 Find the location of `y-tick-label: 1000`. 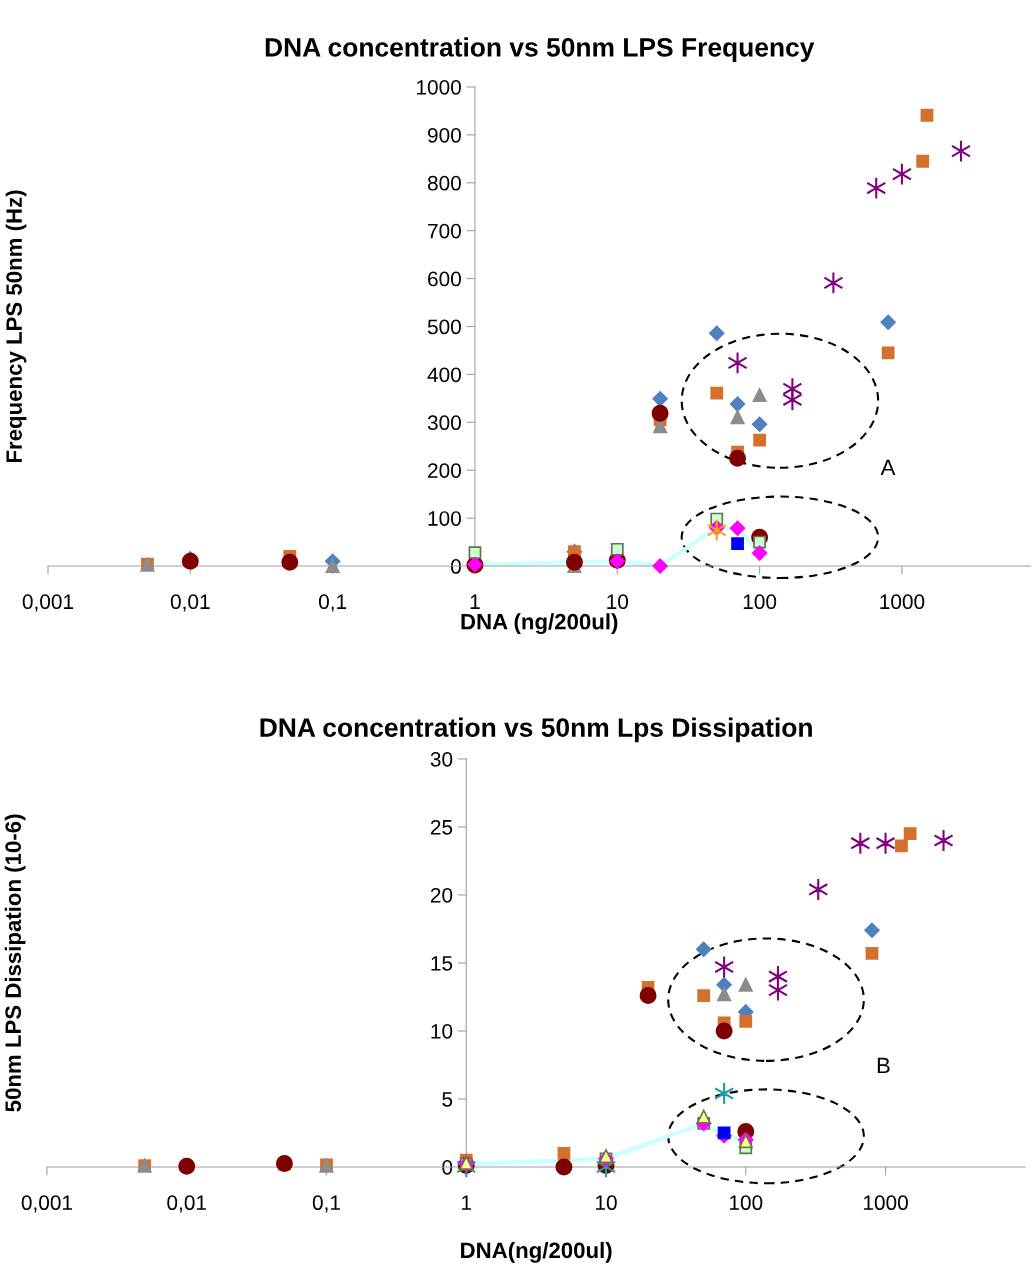

y-tick-label: 1000 is located at coordinates (439, 87).